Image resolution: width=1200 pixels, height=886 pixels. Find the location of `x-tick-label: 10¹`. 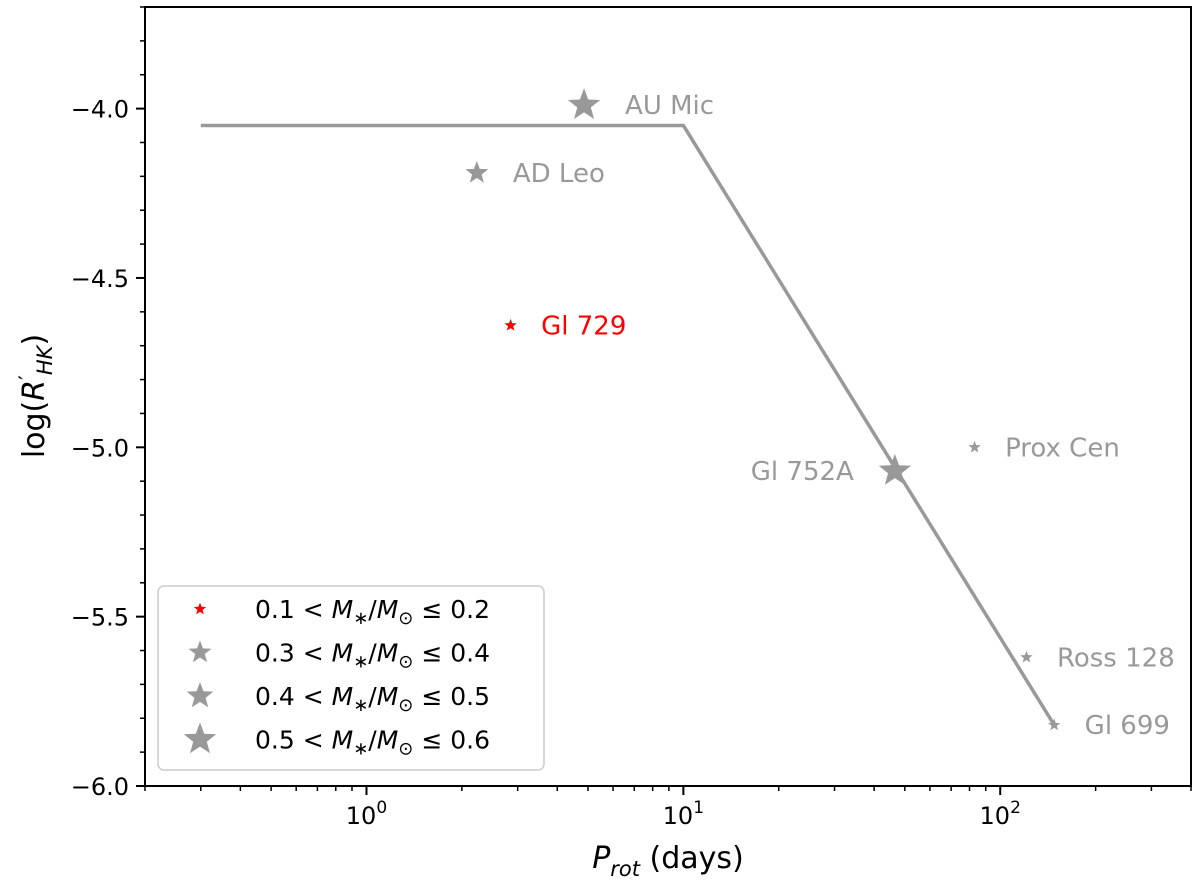

x-tick-label: 10¹ is located at coordinates (683, 814).